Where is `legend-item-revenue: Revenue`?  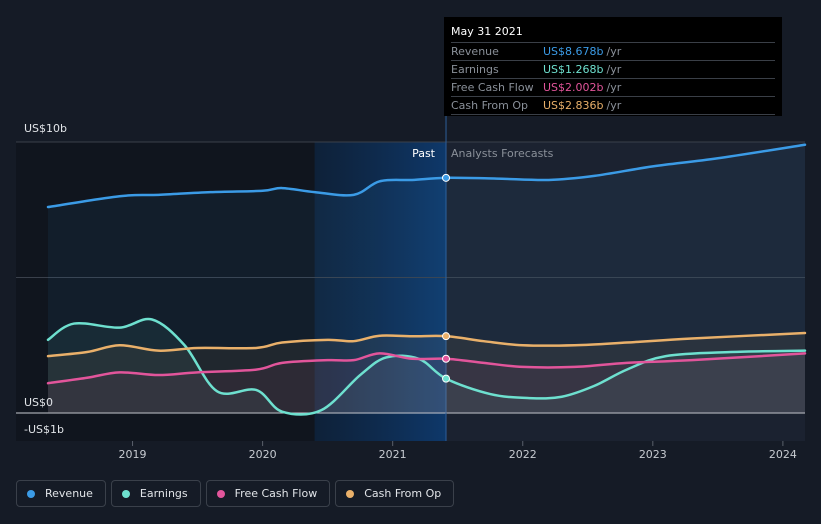
legend-item-revenue: Revenue is located at coordinates (61, 493).